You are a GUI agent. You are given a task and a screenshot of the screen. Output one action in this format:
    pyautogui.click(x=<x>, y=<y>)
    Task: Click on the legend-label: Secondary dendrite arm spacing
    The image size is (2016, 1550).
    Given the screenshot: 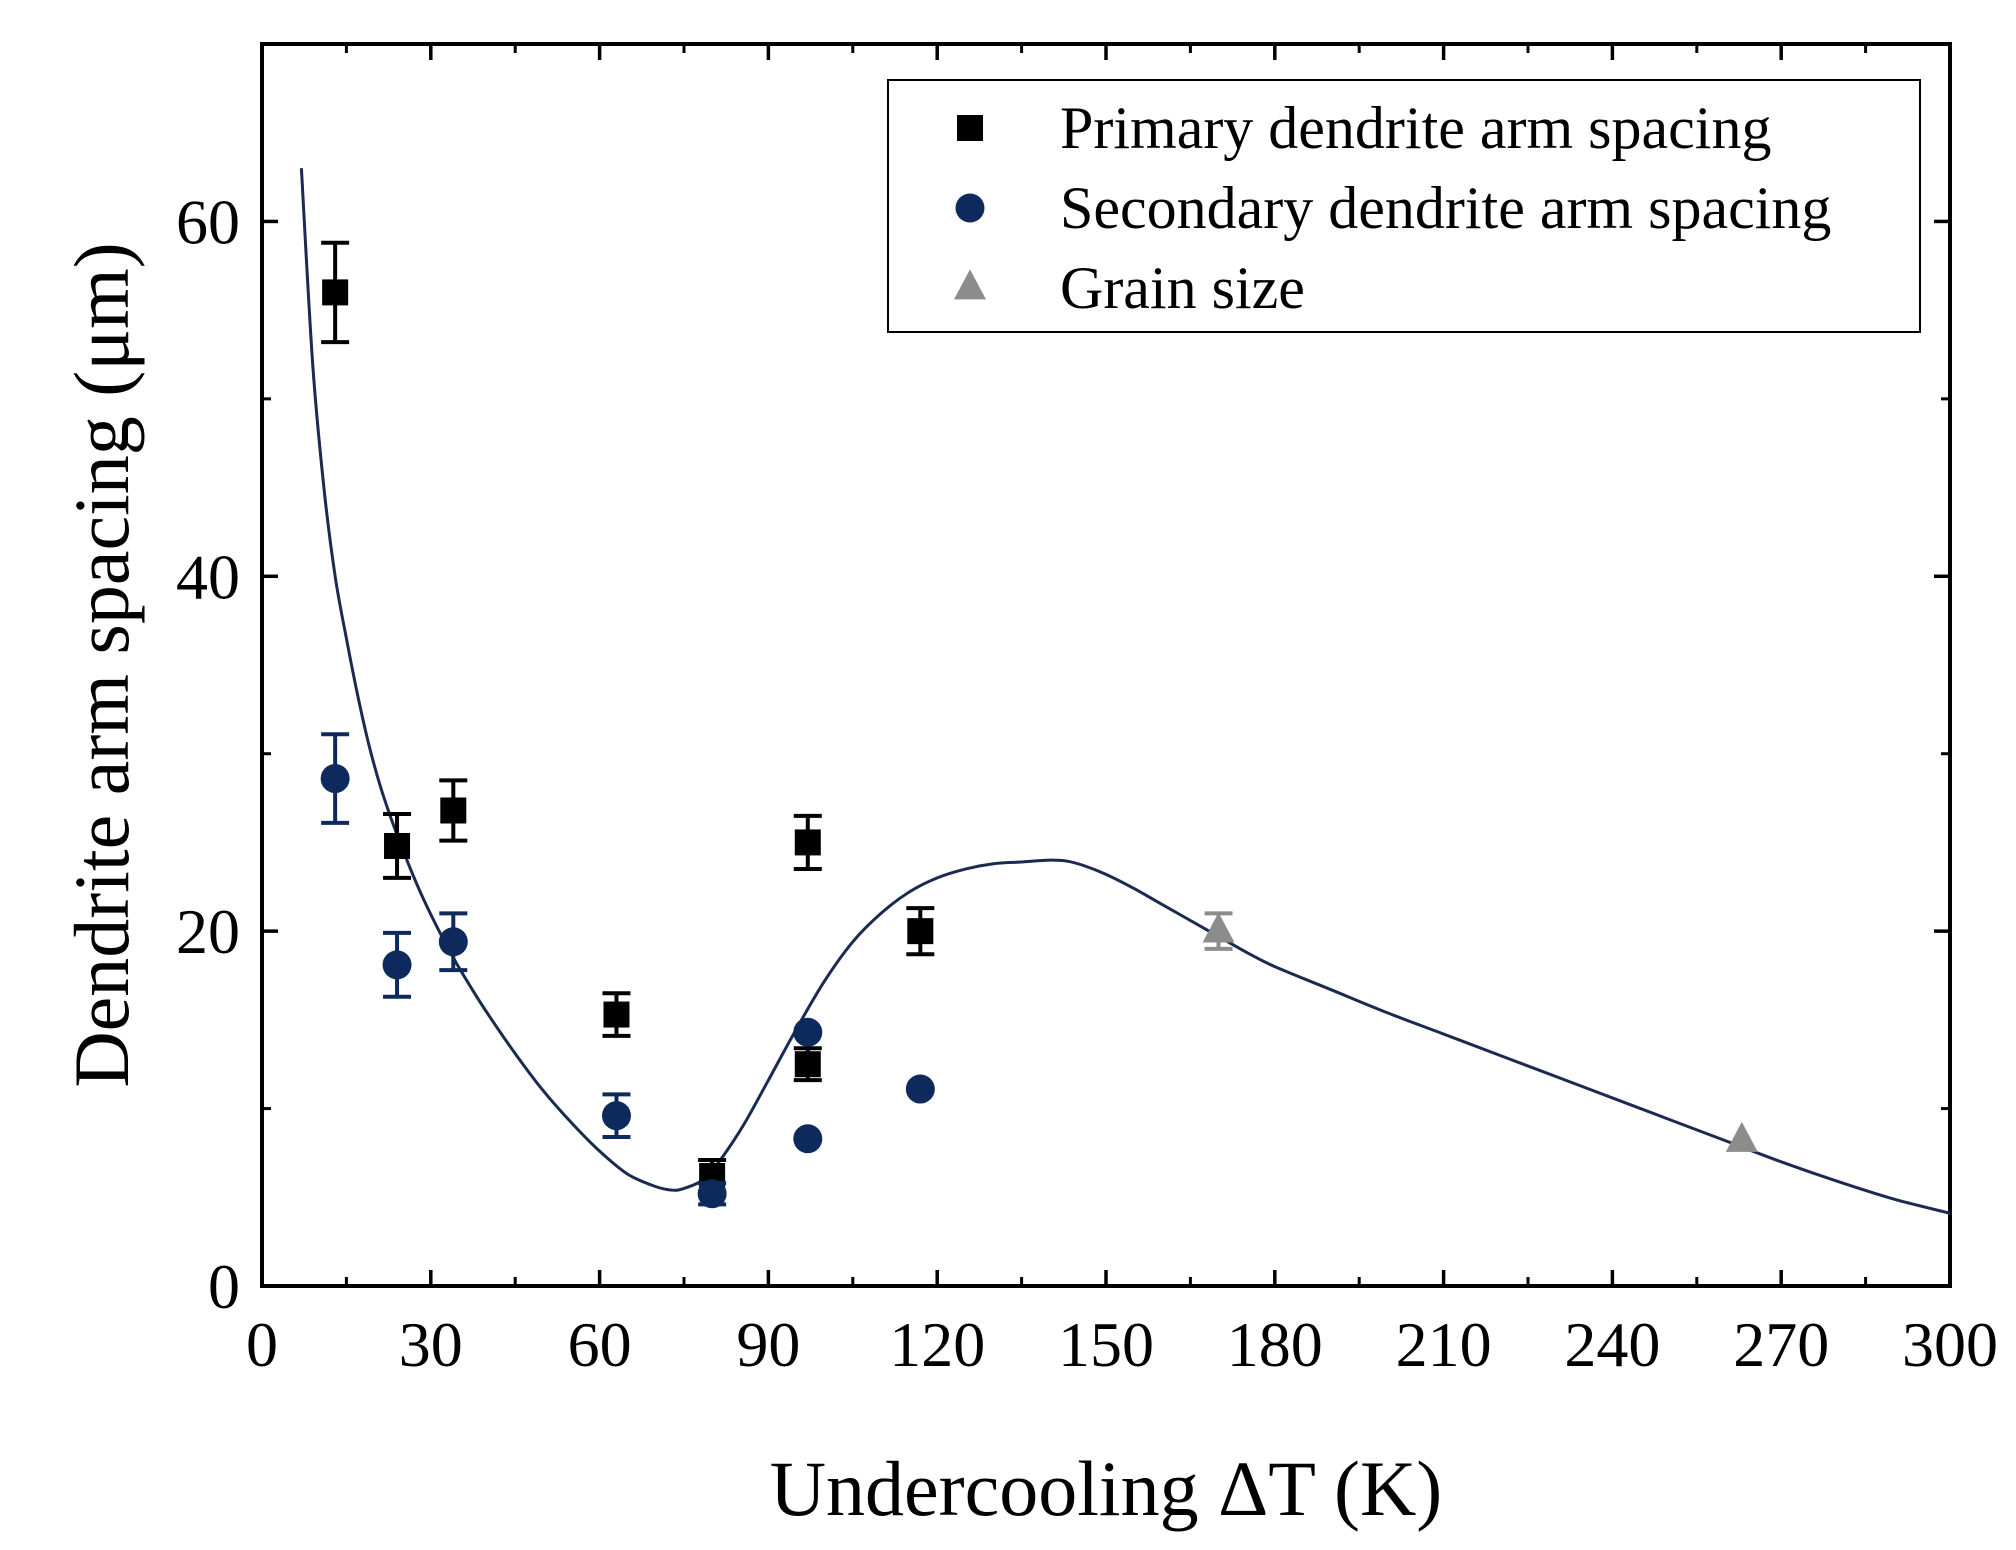 What is the action you would take?
    pyautogui.click(x=1445, y=208)
    